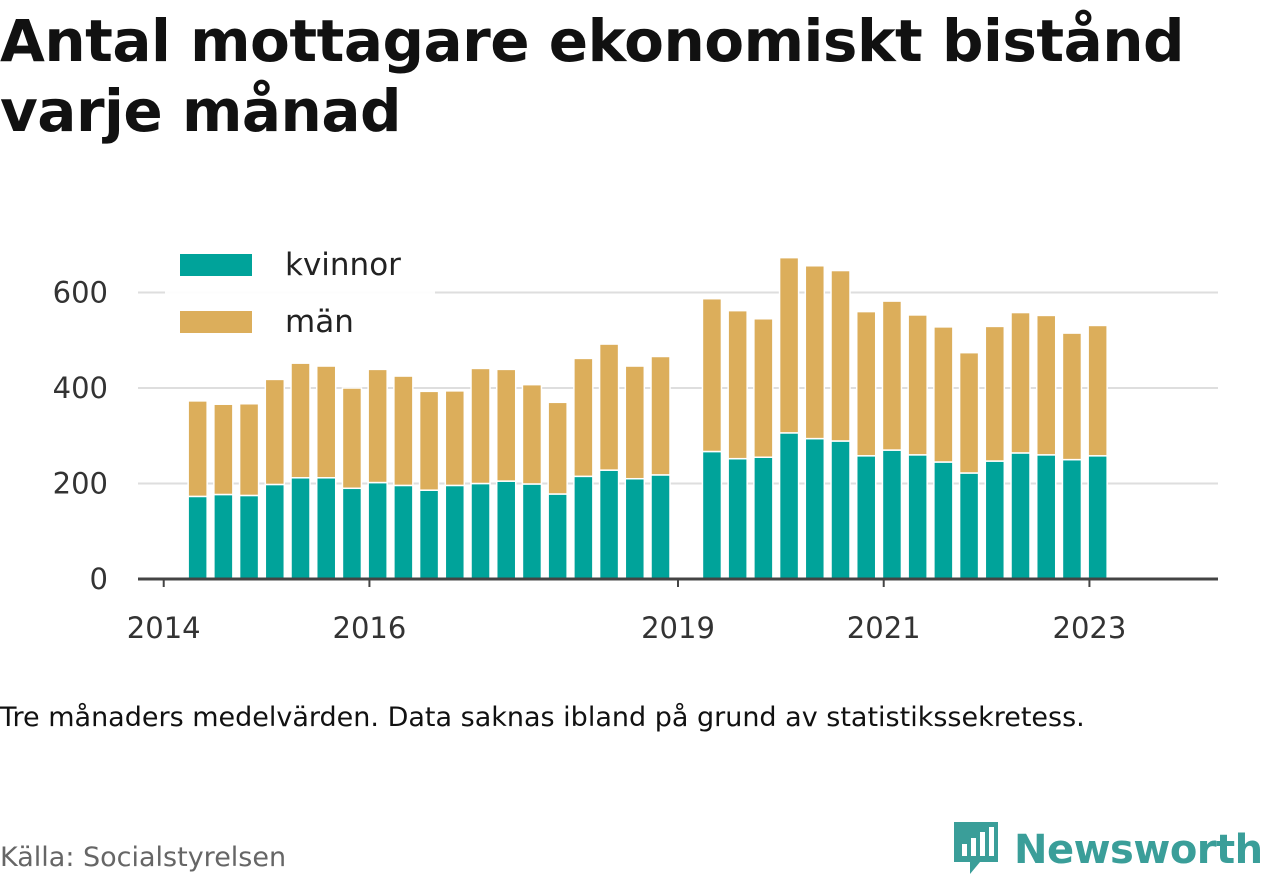  I want to click on bar-chart-bubble-icon, so click(976, 850).